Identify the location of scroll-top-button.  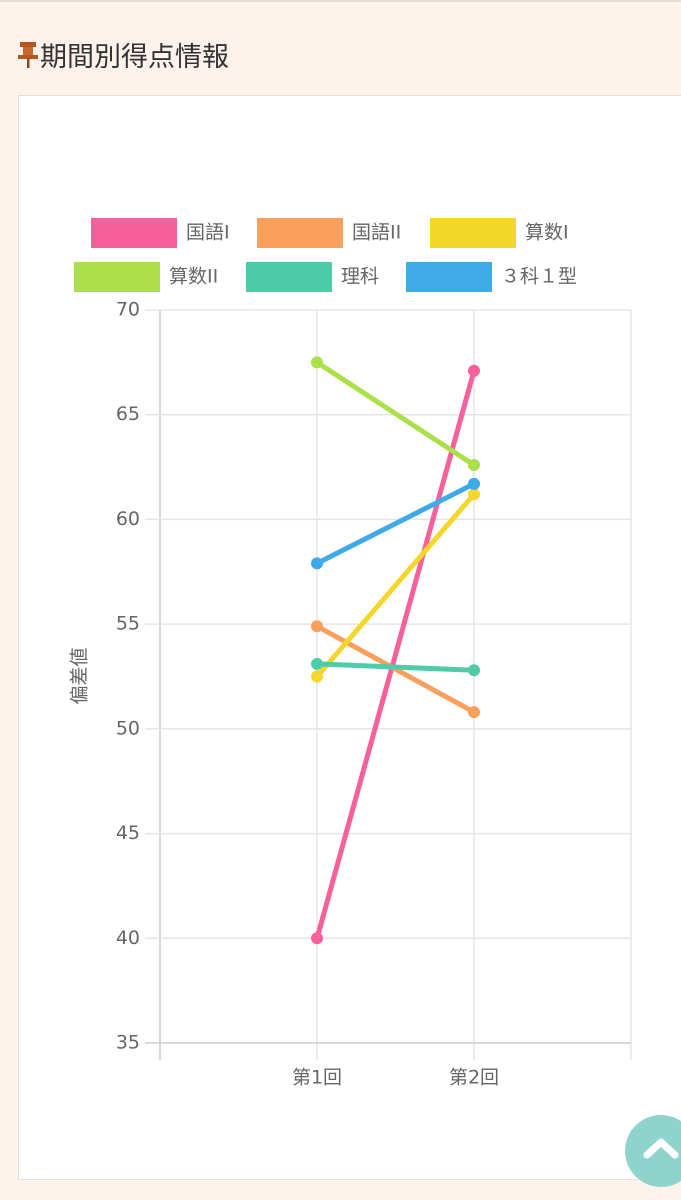
(653, 1151).